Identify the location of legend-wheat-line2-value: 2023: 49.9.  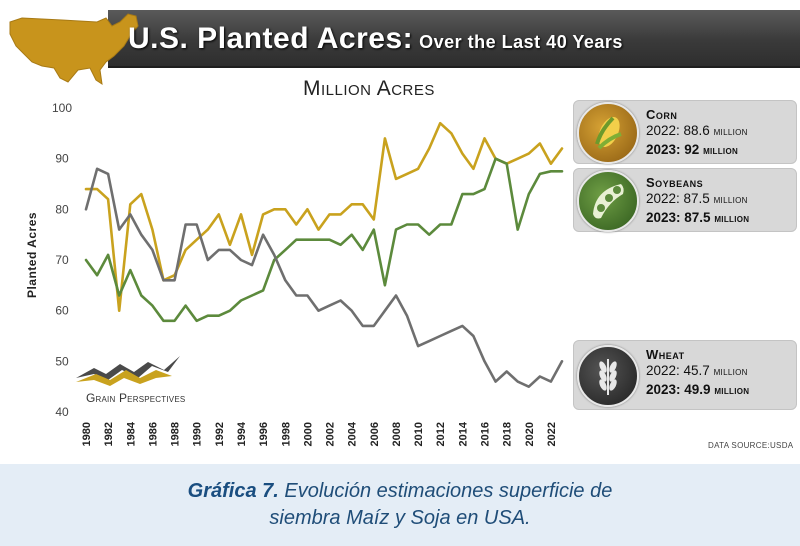
(678, 389).